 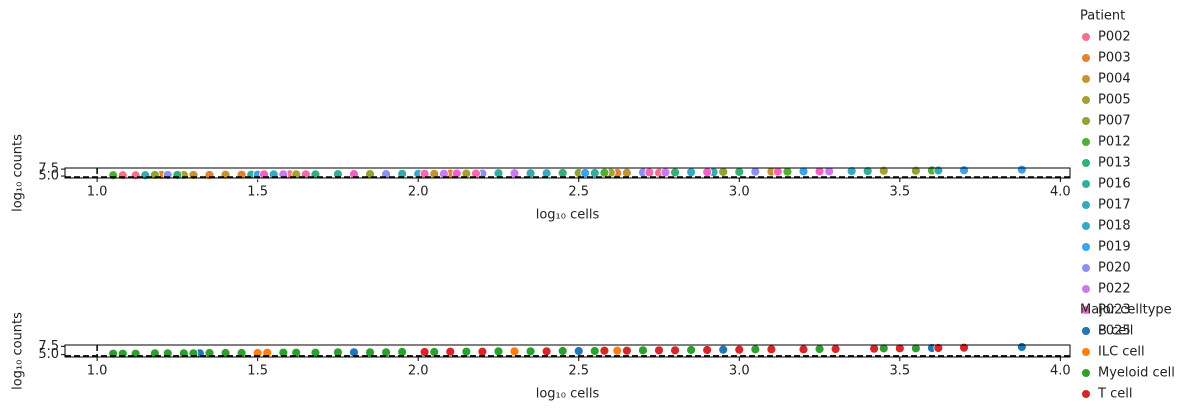 What do you see at coordinates (1114, 121) in the screenshot?
I see `legend-label: P007` at bounding box center [1114, 121].